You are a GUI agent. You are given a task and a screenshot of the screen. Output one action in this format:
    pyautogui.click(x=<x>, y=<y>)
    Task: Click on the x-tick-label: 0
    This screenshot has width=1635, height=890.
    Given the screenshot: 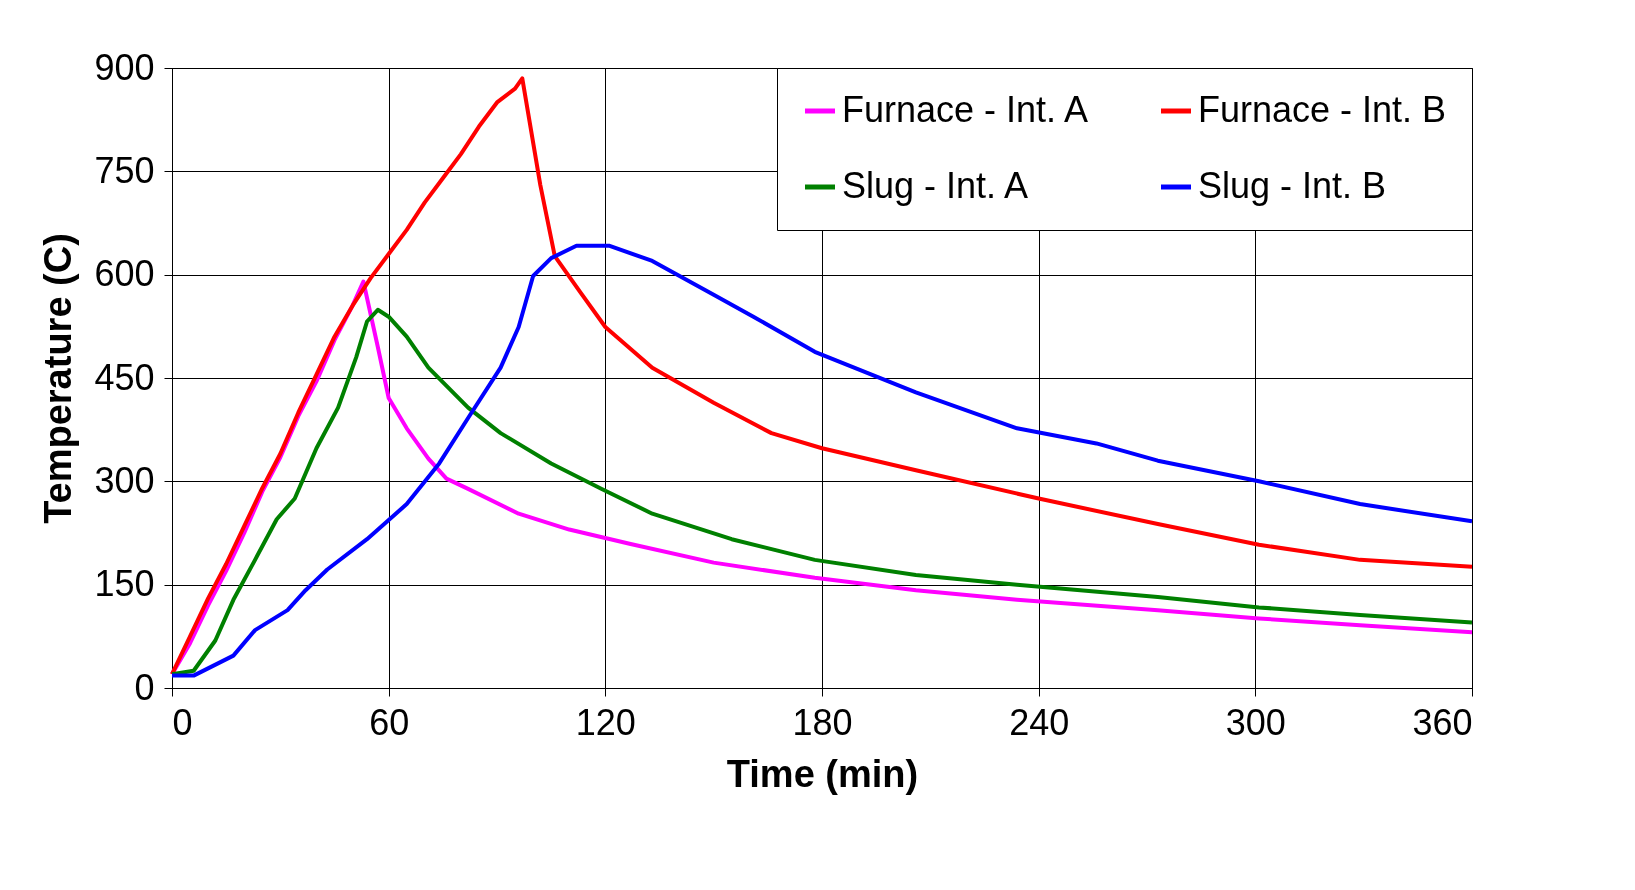 What is the action you would take?
    pyautogui.click(x=182, y=722)
    